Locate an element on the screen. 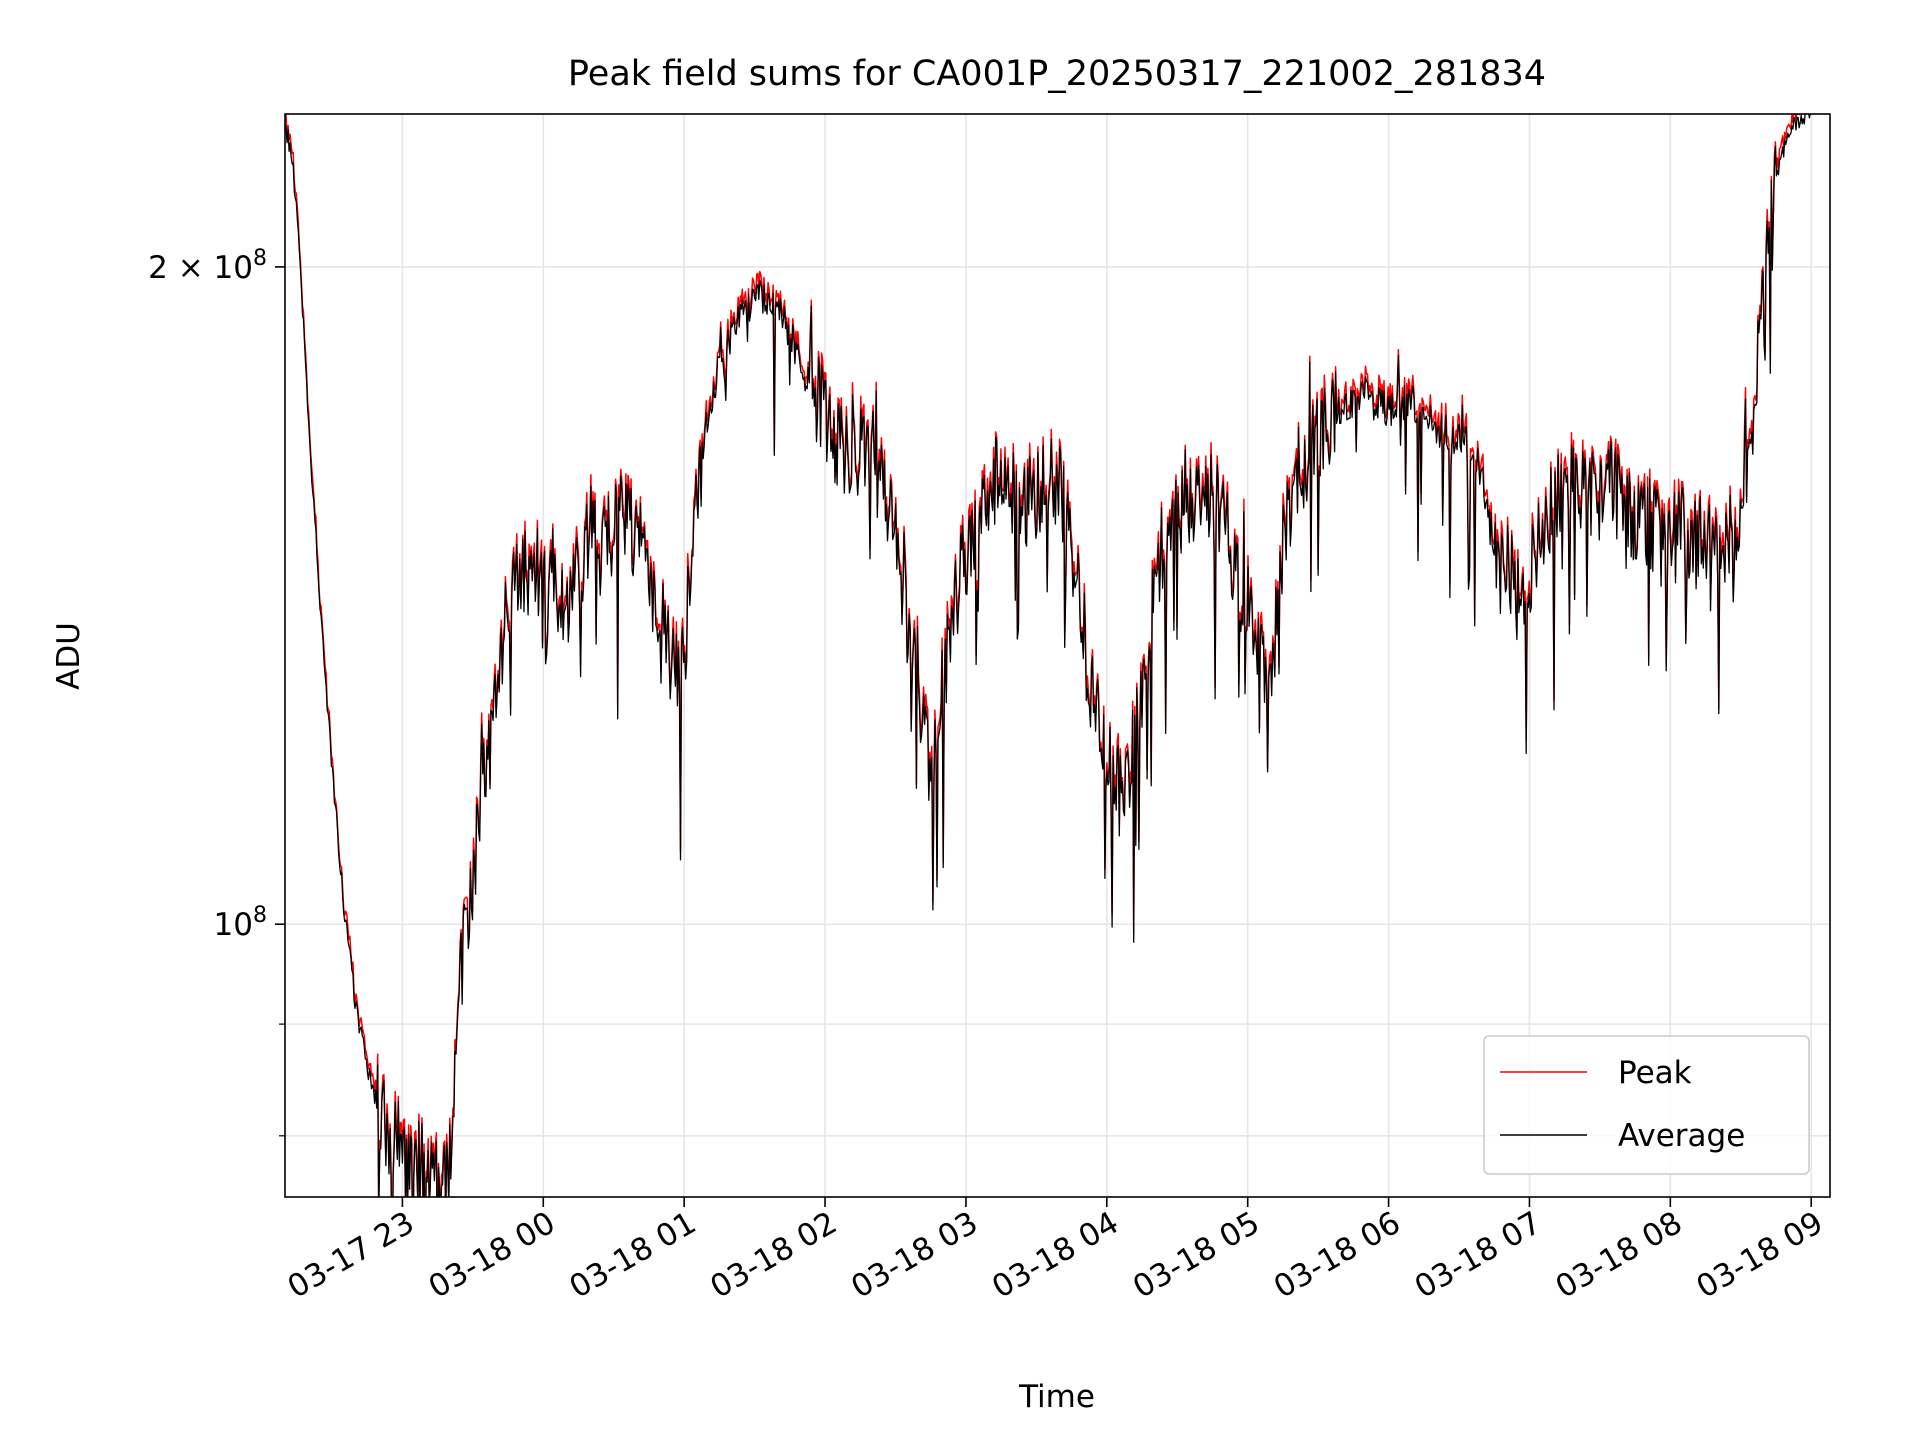 Image resolution: width=1920 pixels, height=1440 pixels. legend-box is located at coordinates (1646, 1105).